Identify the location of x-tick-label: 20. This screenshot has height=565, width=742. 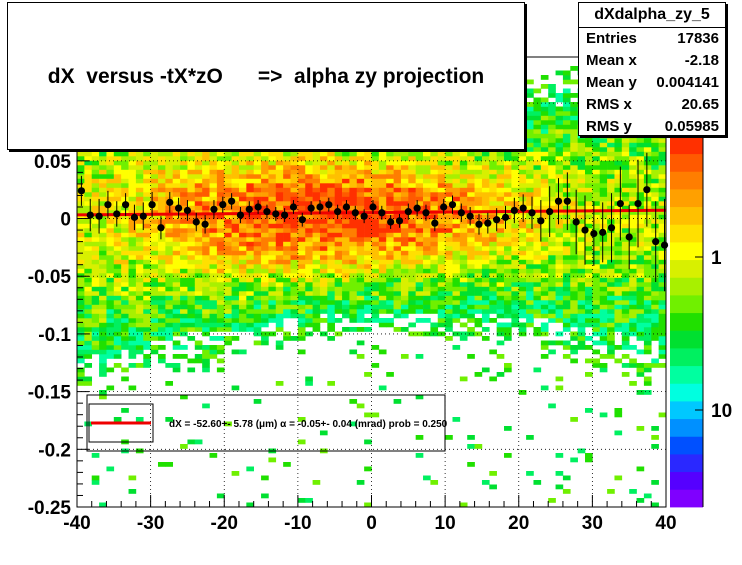
(518, 523).